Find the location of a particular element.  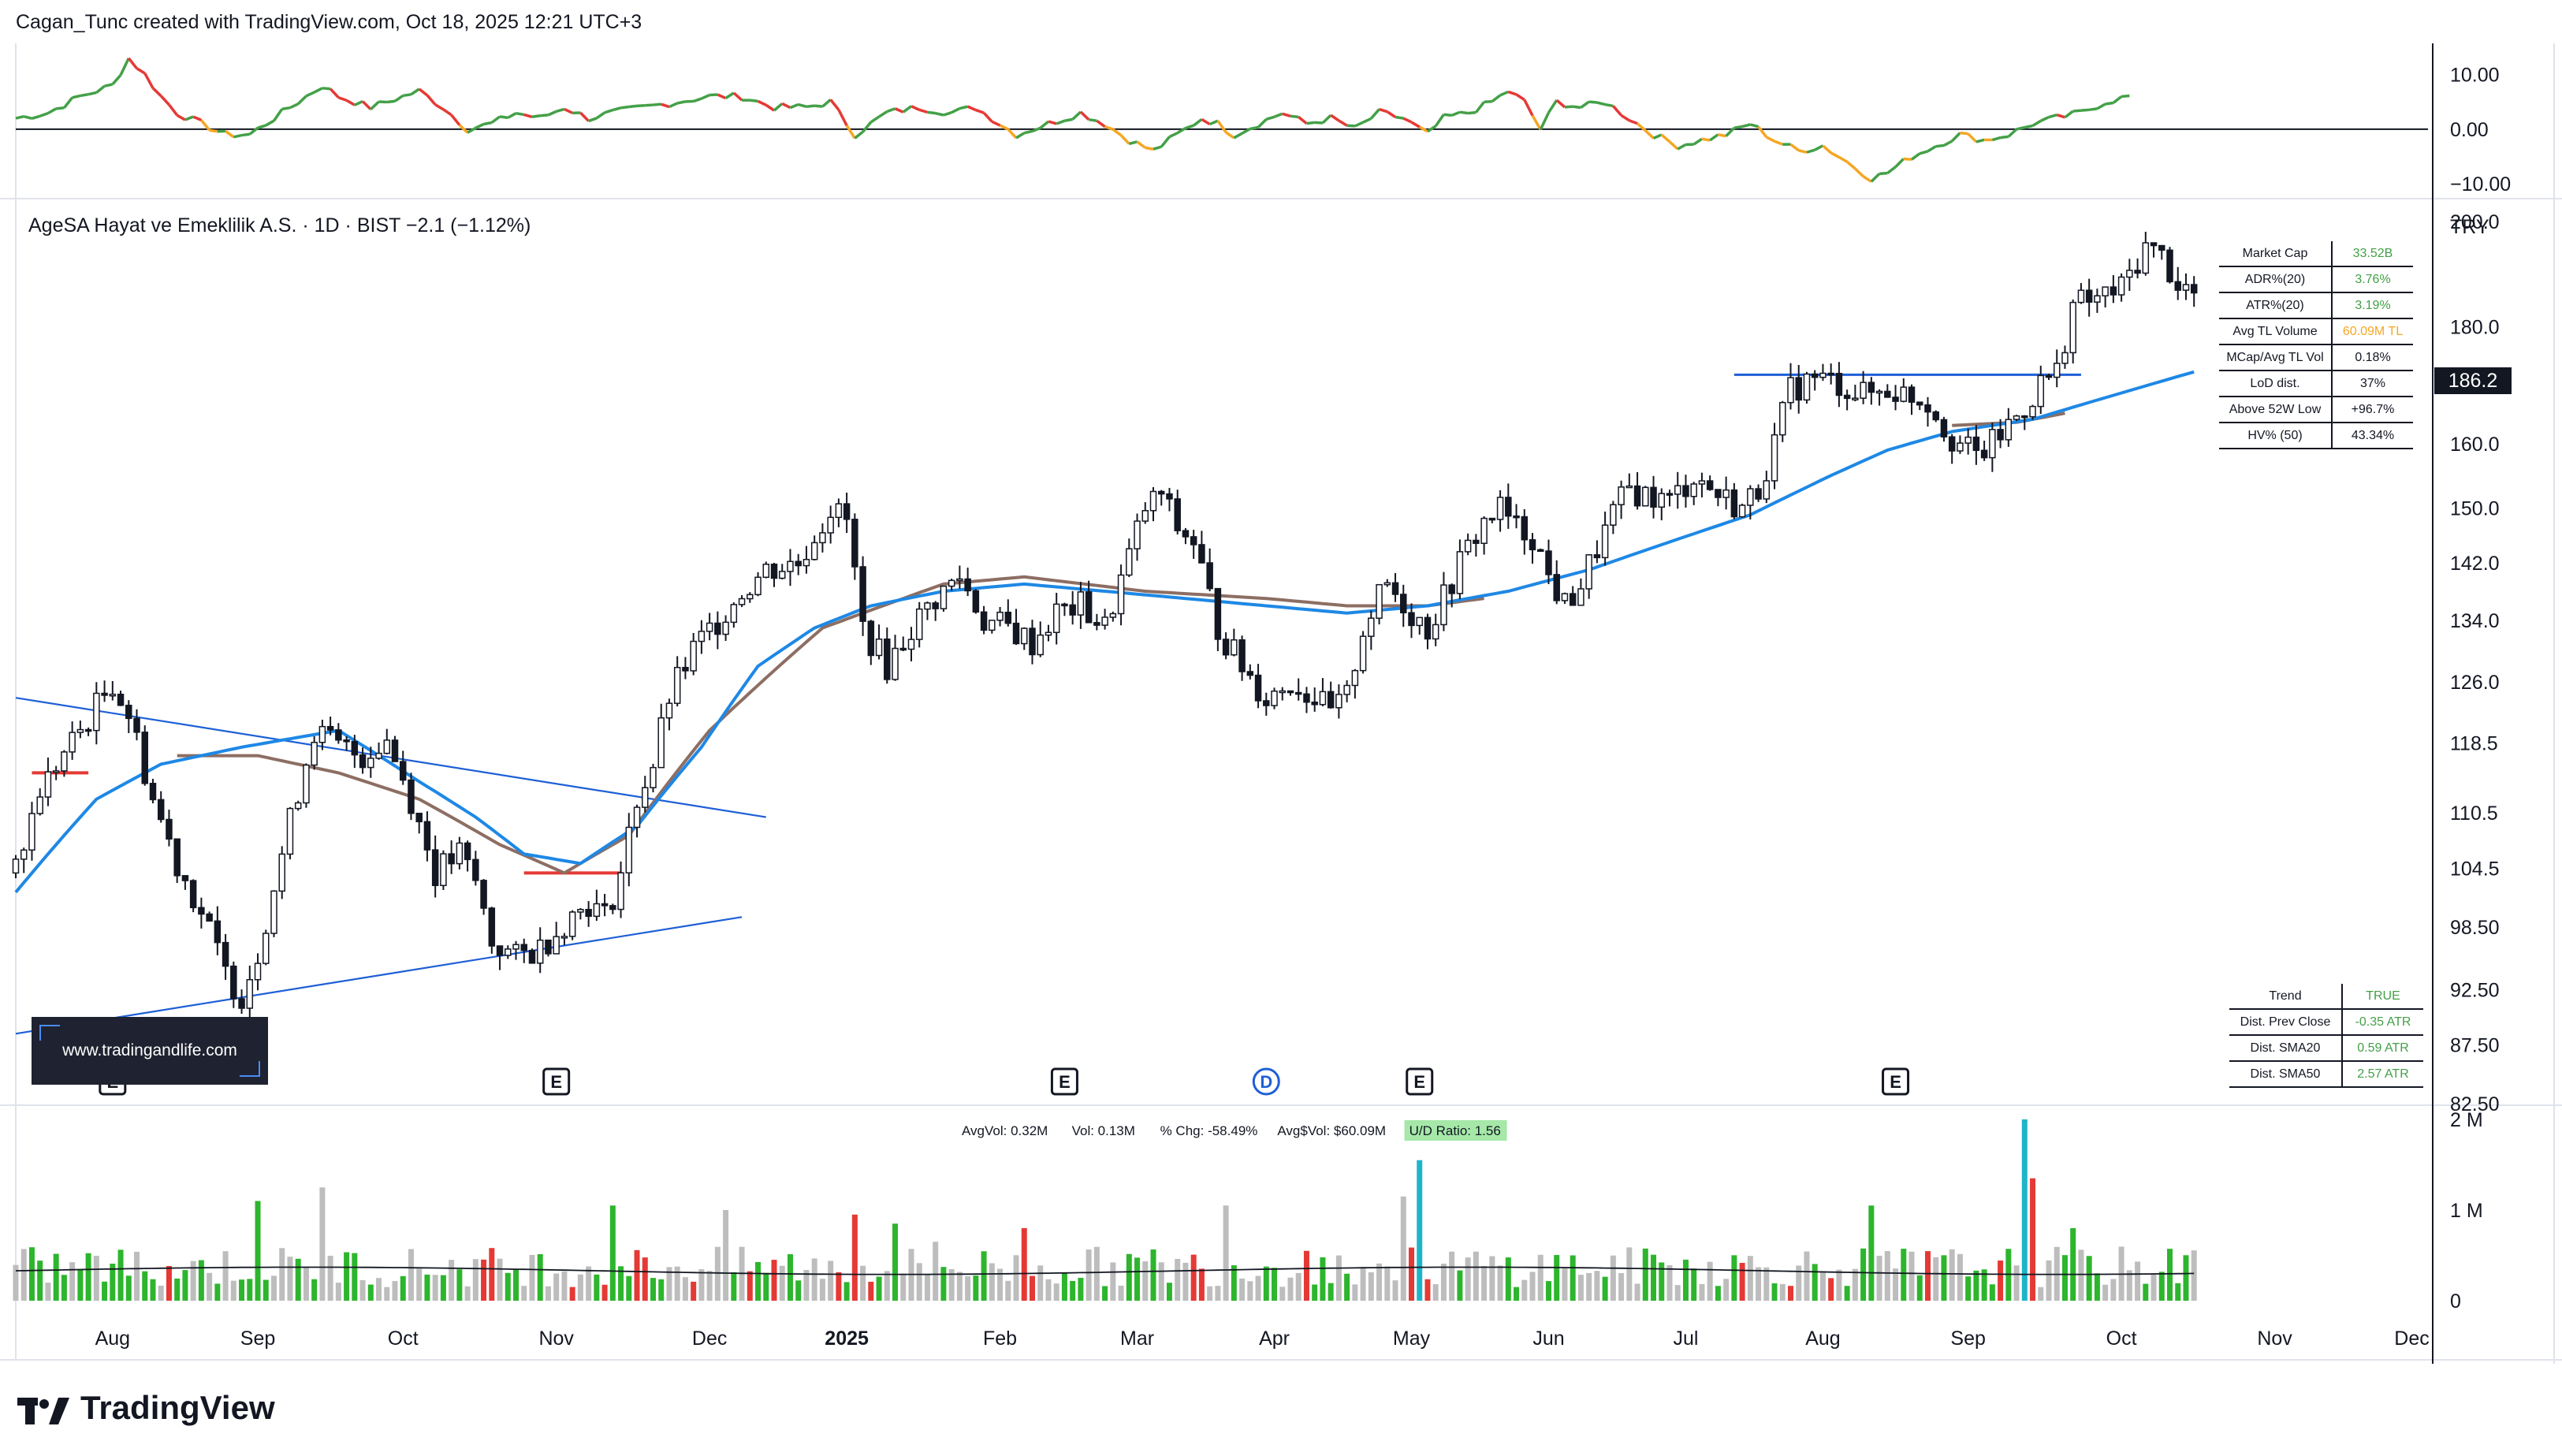

watermark: www.tradingandlife.com is located at coordinates (150, 1051).